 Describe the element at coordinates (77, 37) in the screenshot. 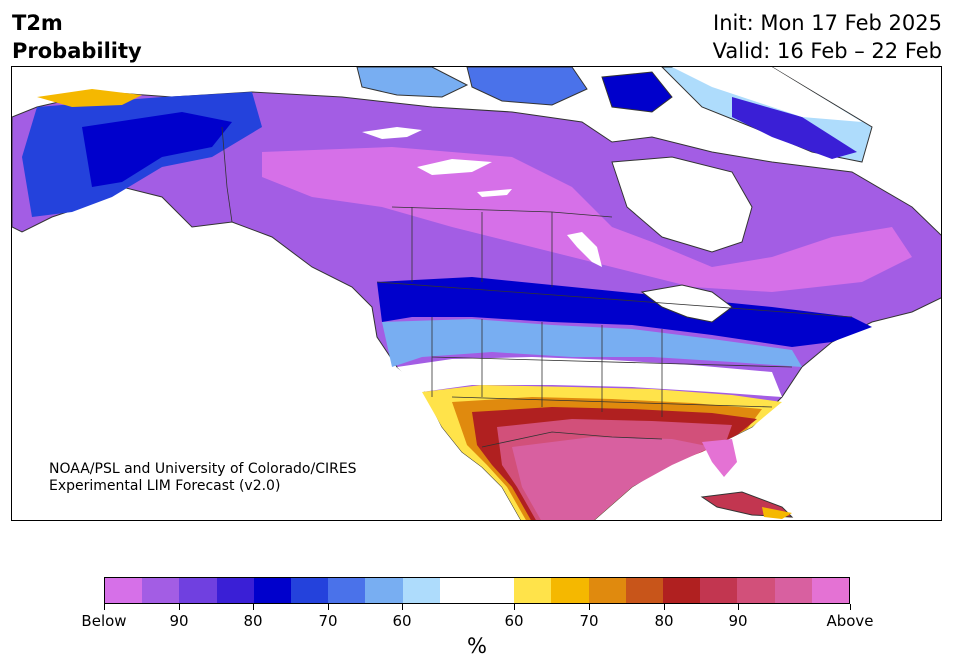

I see `map-title: T2m Probability` at that location.